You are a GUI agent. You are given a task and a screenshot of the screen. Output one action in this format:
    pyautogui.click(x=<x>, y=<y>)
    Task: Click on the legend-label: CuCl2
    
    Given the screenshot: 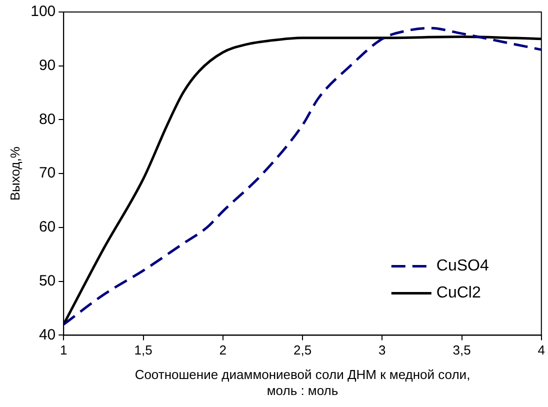 What is the action you would take?
    pyautogui.click(x=458, y=293)
    